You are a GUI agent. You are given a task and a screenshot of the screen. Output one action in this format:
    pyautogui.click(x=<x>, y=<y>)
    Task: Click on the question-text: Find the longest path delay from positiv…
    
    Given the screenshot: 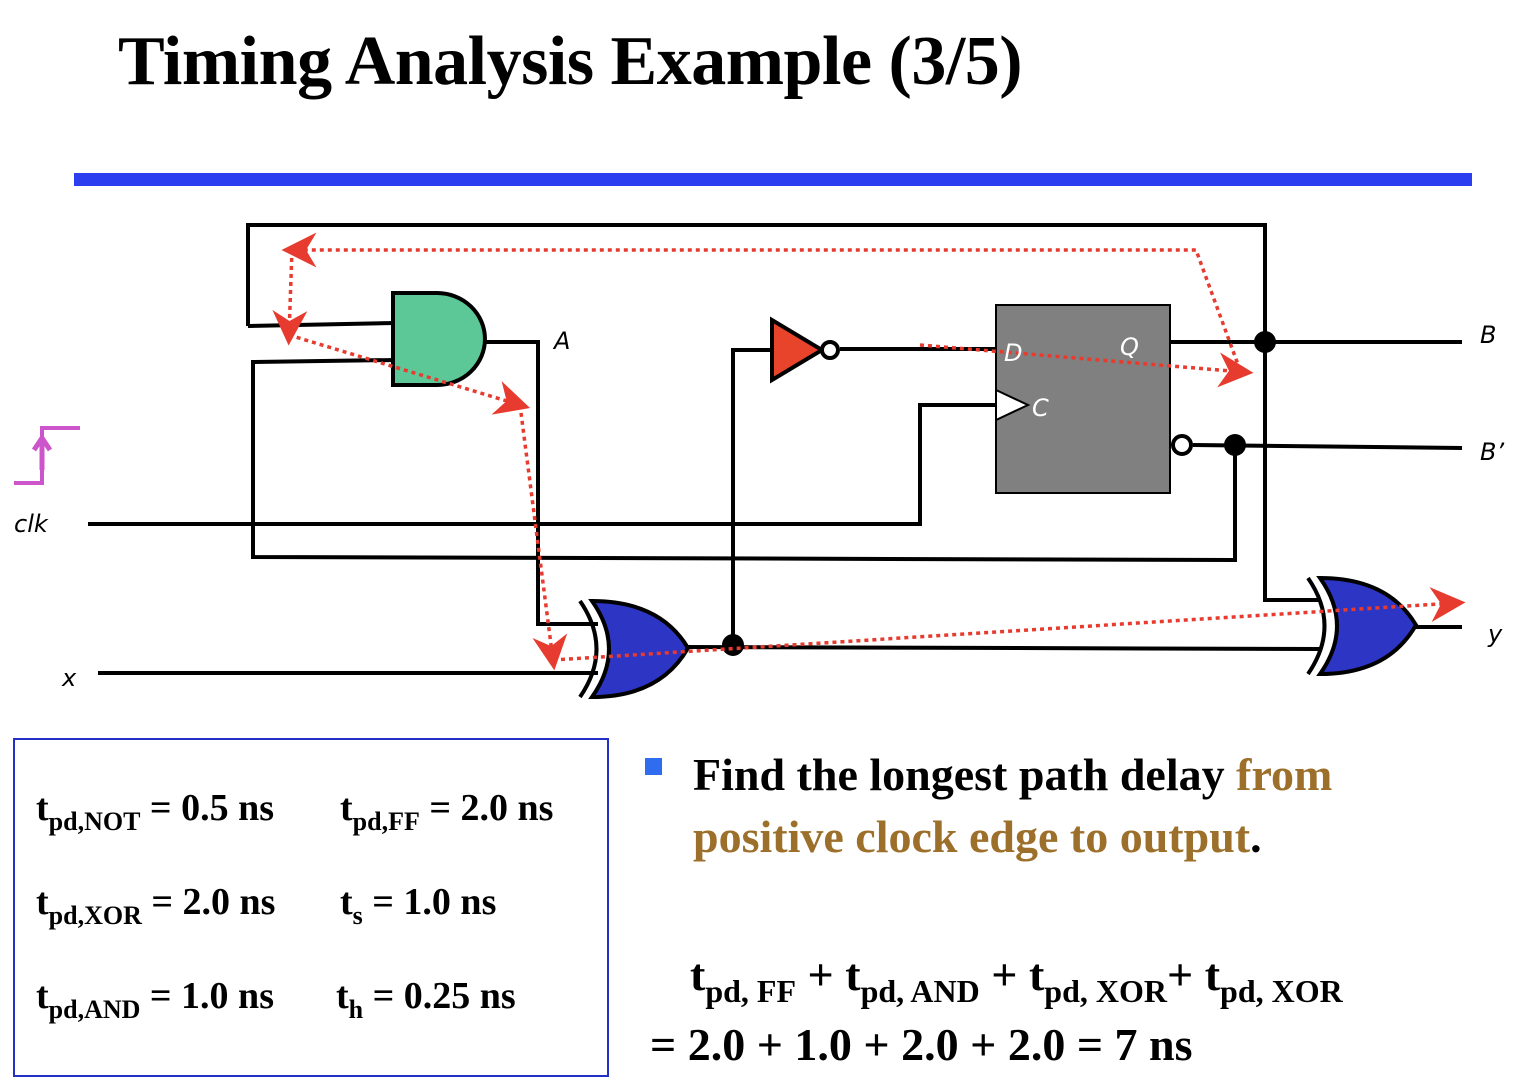 What is the action you would take?
    pyautogui.click(x=1013, y=805)
    